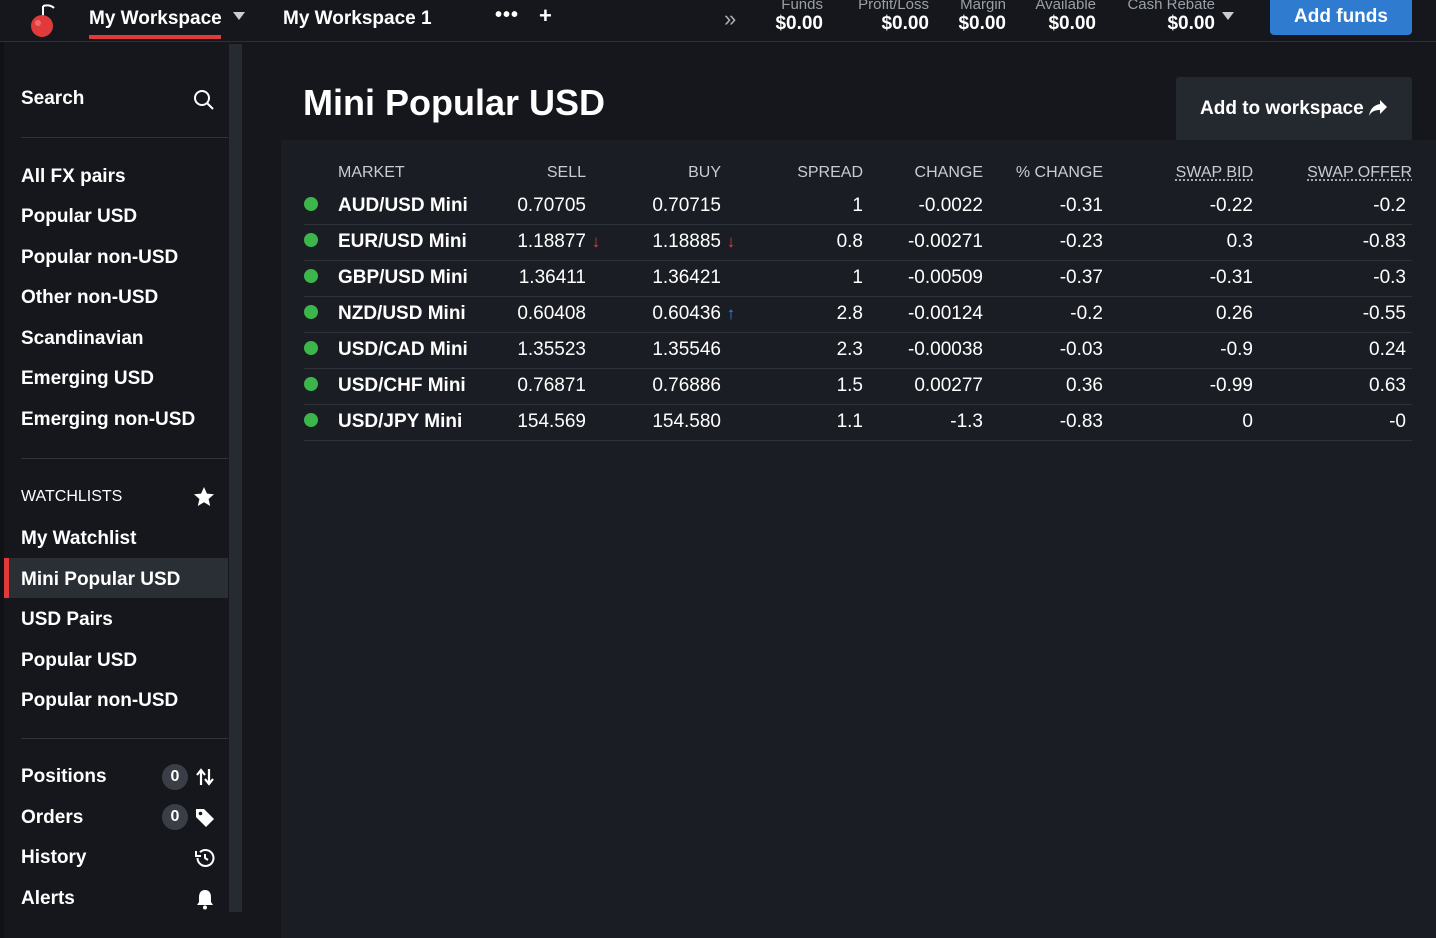 Image resolution: width=1436 pixels, height=938 pixels. Describe the element at coordinates (663, 350) in the screenshot. I see `buy-price: 1.35546` at that location.